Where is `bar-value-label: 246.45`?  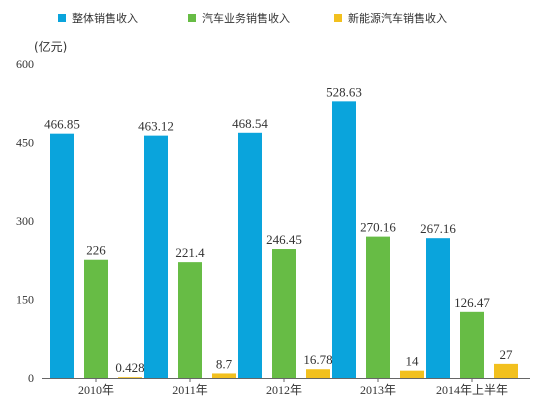 bar-value-label: 246.45 is located at coordinates (284, 239).